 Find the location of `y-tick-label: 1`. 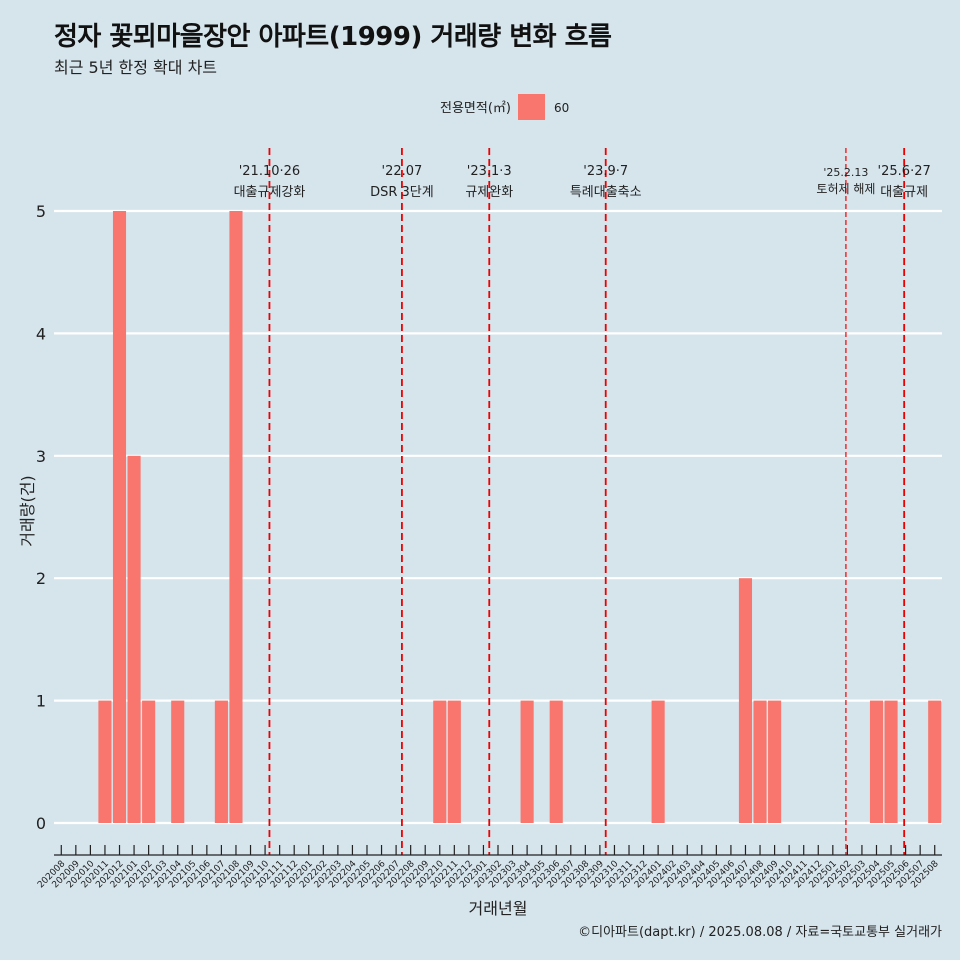

y-tick-label: 1 is located at coordinates (41, 701).